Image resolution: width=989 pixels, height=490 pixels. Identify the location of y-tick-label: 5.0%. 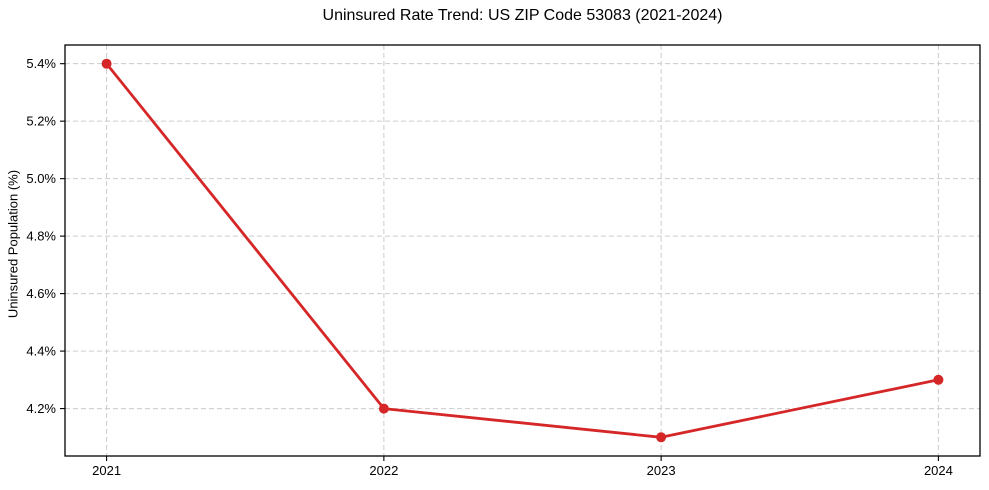
(41, 178).